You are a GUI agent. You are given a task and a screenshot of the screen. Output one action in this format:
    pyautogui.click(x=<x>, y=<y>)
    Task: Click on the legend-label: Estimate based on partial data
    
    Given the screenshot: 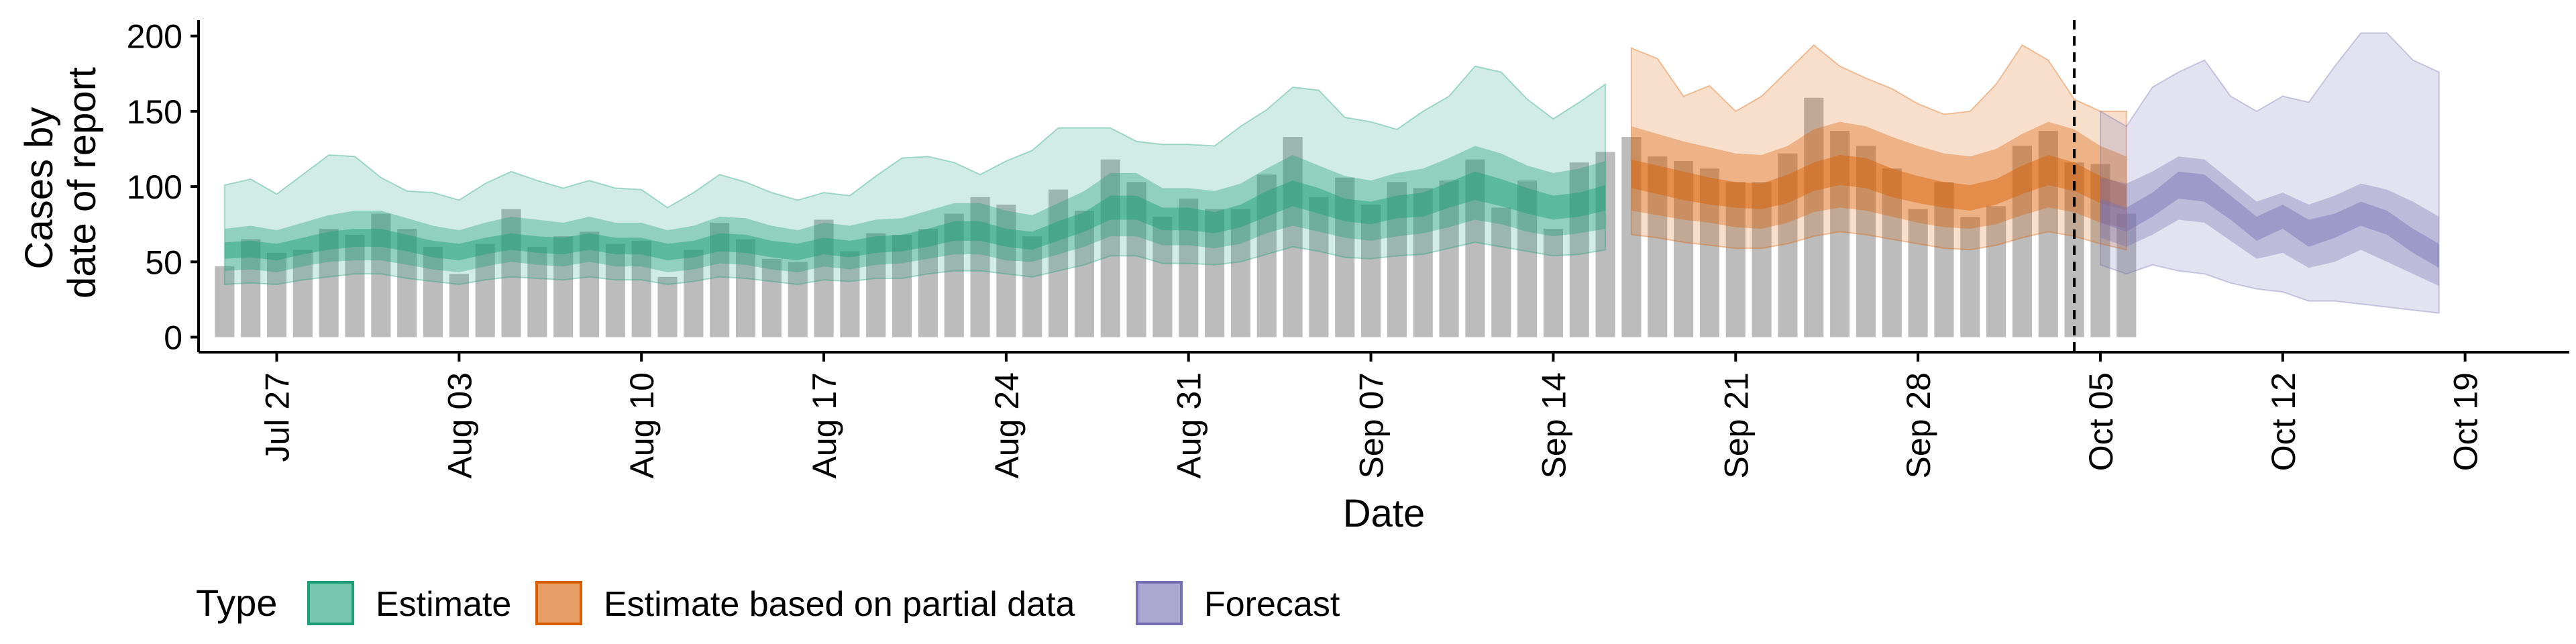 What is the action you would take?
    pyautogui.click(x=839, y=604)
    